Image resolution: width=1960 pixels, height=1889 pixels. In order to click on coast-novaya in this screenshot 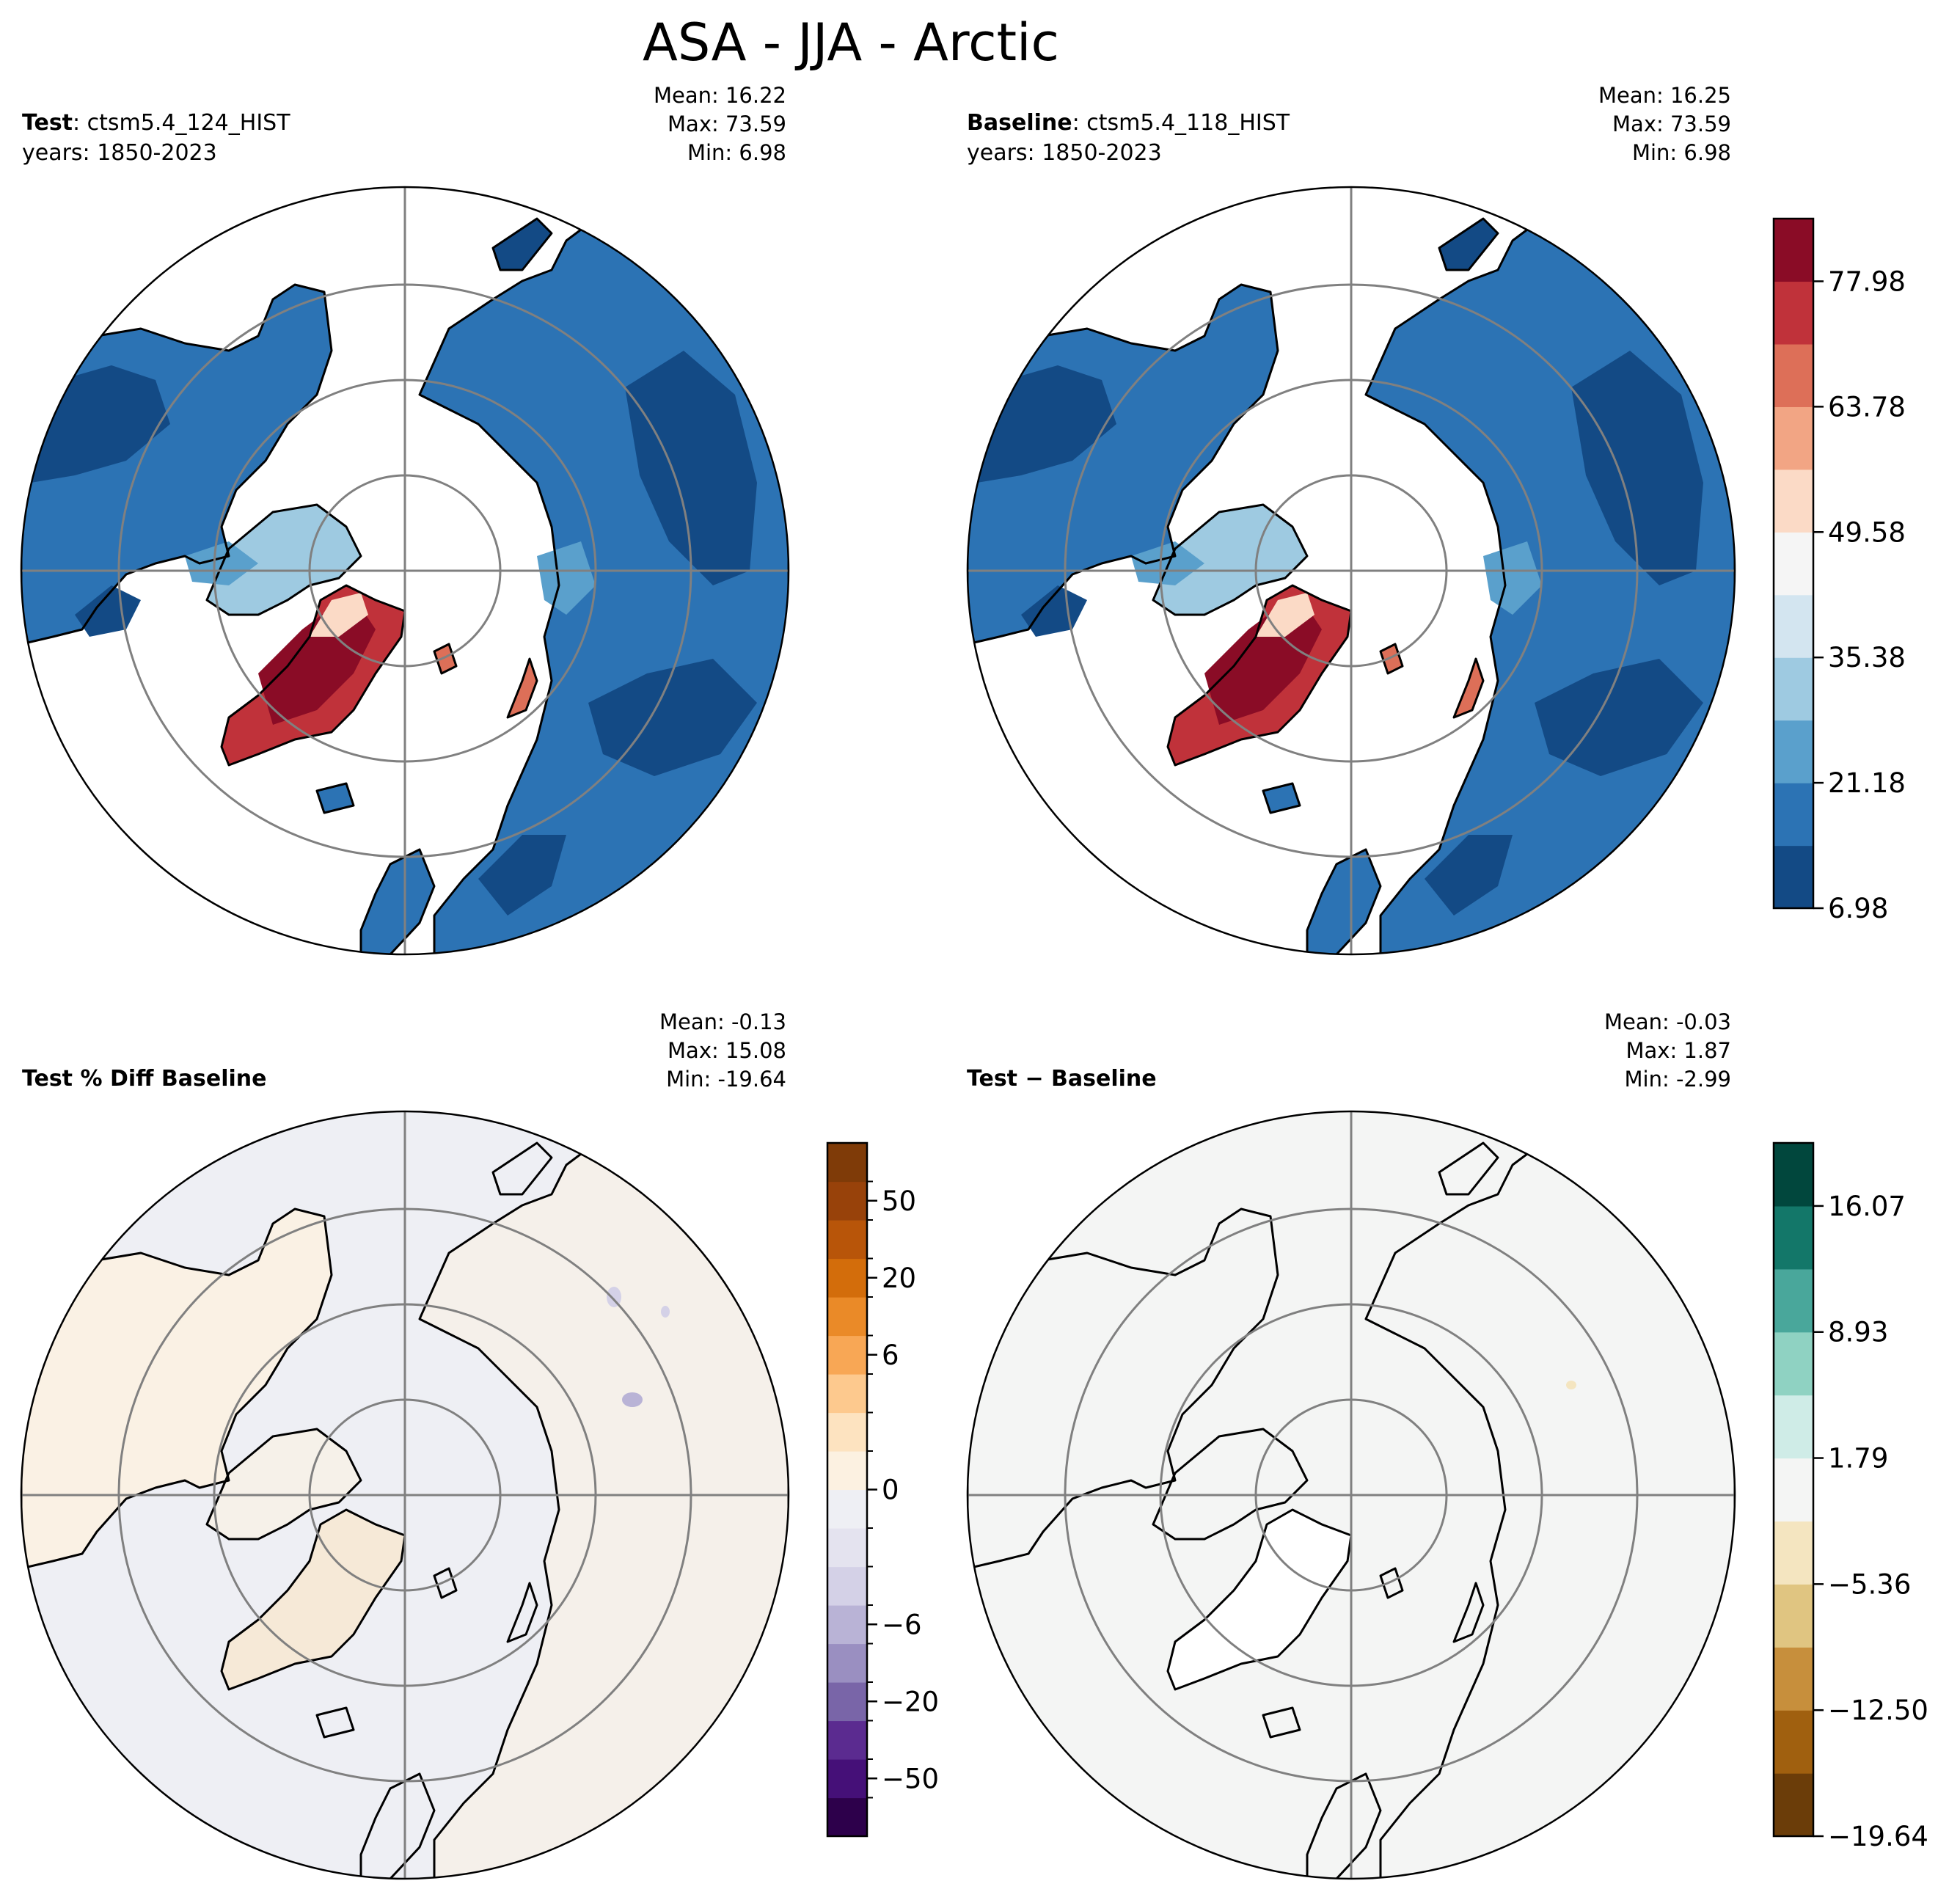, I will do `click(1468, 688)`.